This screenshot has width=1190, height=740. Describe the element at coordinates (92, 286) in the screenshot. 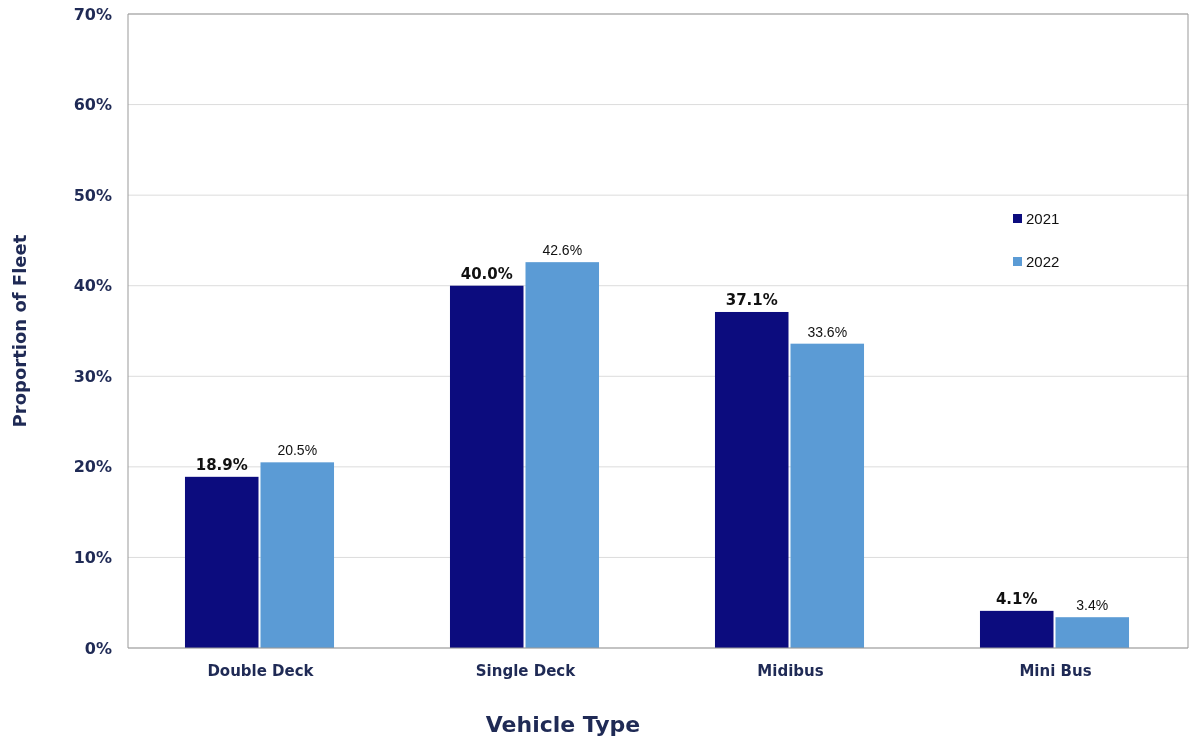

I see `y-tick-label: 40%` at that location.